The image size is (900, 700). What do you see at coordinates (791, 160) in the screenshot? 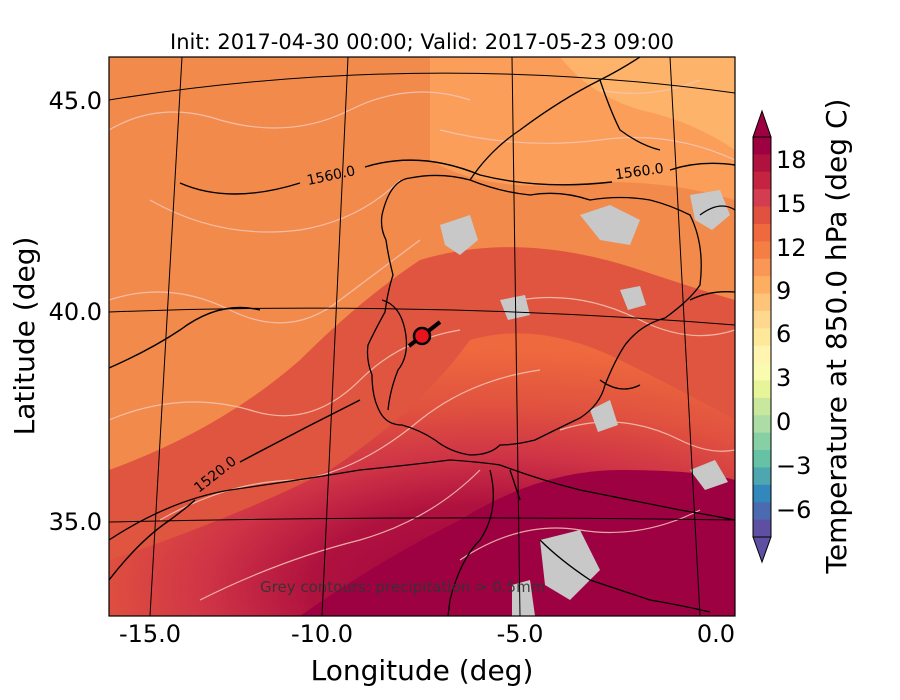
I see `colorbar-tick-label: 18` at bounding box center [791, 160].